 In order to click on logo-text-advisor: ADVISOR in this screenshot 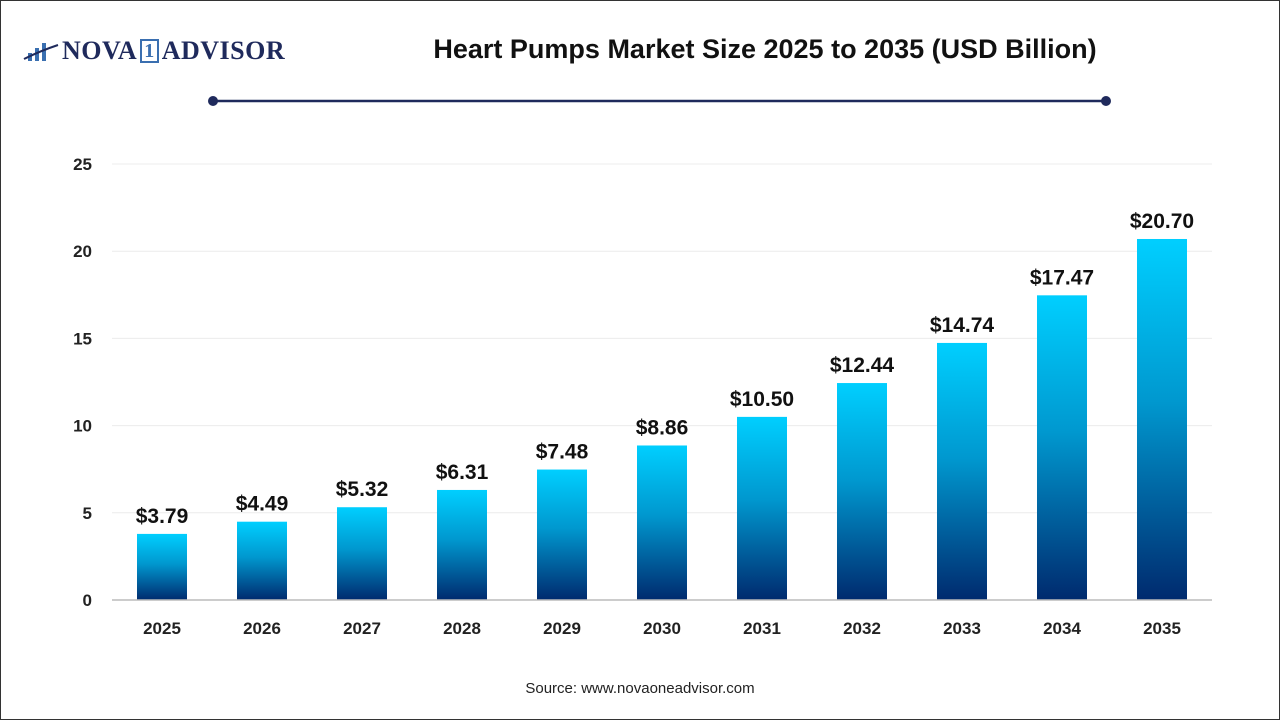, I will do `click(223, 50)`.